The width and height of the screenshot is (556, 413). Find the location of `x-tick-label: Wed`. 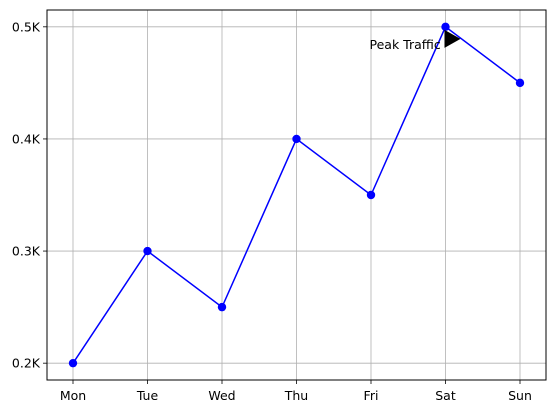

x-tick-label: Wed is located at coordinates (221, 395).